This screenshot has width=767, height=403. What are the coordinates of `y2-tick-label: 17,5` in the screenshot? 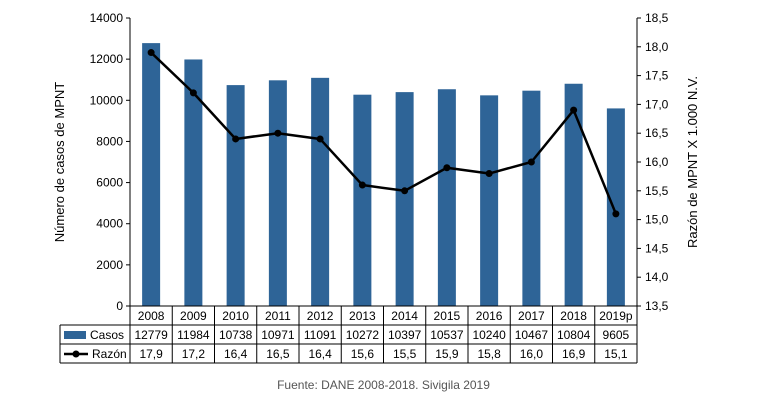 It's located at (657, 76).